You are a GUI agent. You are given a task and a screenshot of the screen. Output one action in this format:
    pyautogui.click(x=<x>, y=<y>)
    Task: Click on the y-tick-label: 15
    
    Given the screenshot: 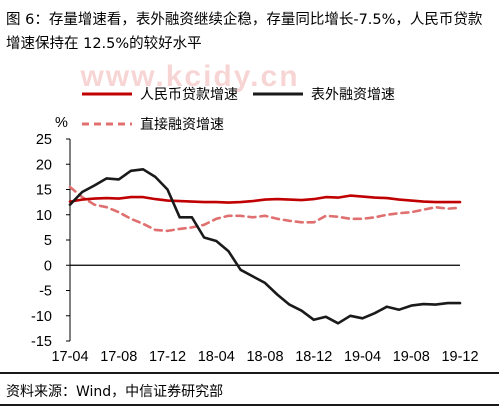 What is the action you would take?
    pyautogui.click(x=44, y=191)
    